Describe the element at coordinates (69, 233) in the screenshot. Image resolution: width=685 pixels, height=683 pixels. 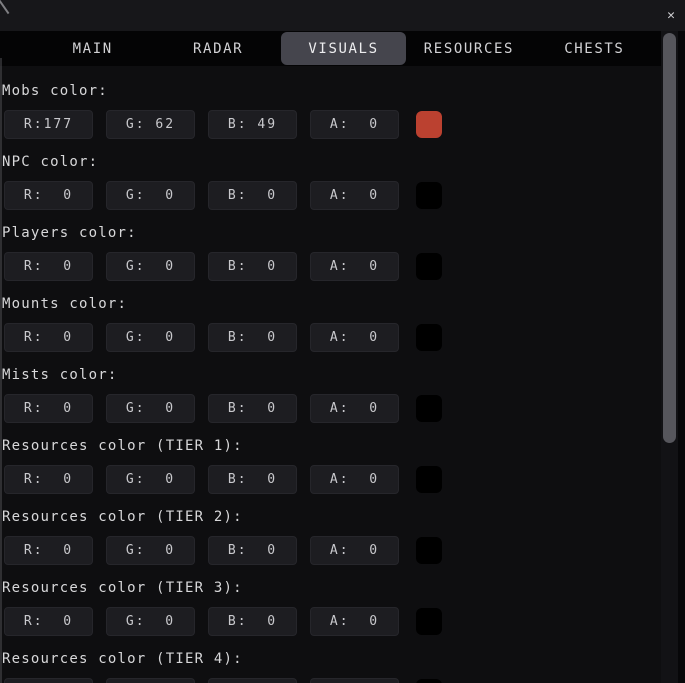
I see `color-section-label: Players color:` at that location.